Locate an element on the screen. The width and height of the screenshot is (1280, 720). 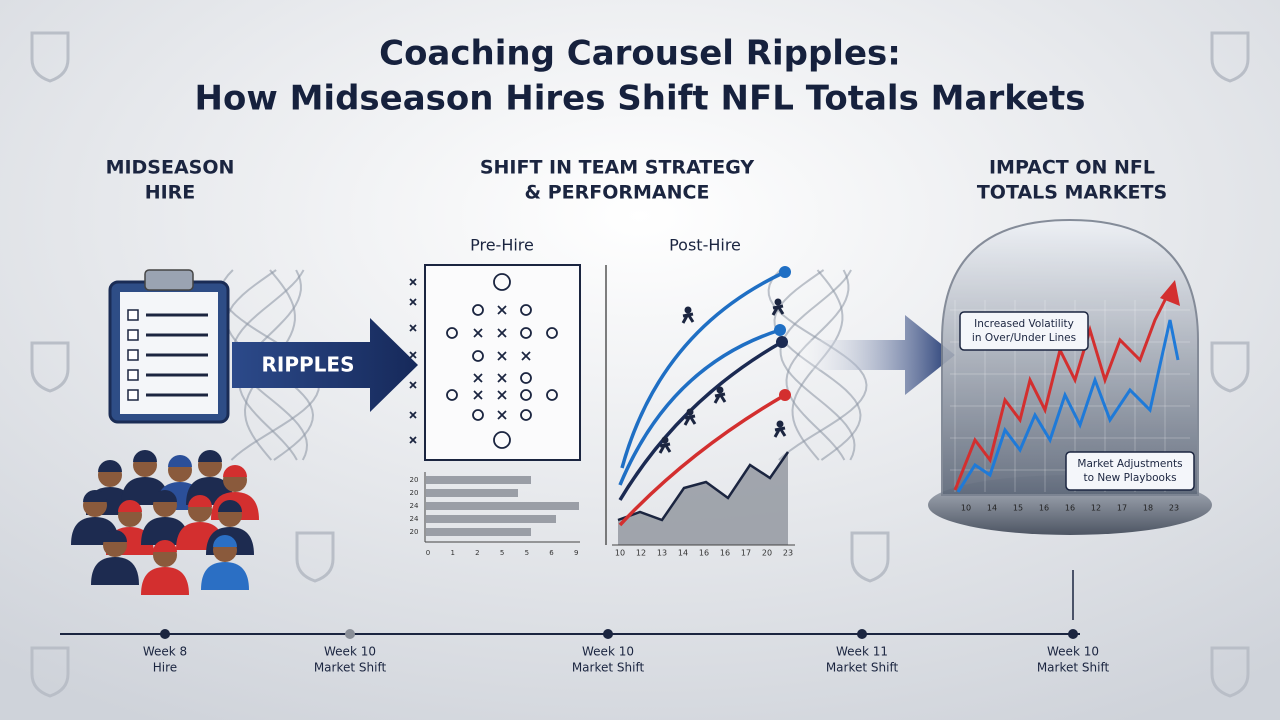
timeline-week: Week 10 is located at coordinates (608, 652).